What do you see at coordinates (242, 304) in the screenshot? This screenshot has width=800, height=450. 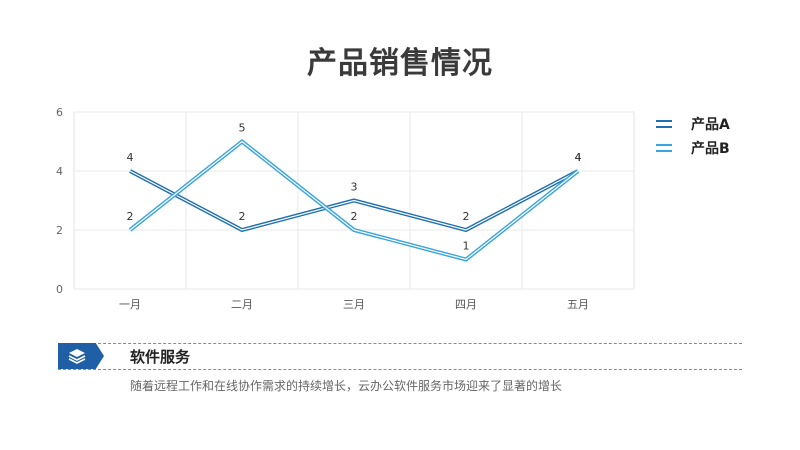 I see `x-tick-label: 二月` at bounding box center [242, 304].